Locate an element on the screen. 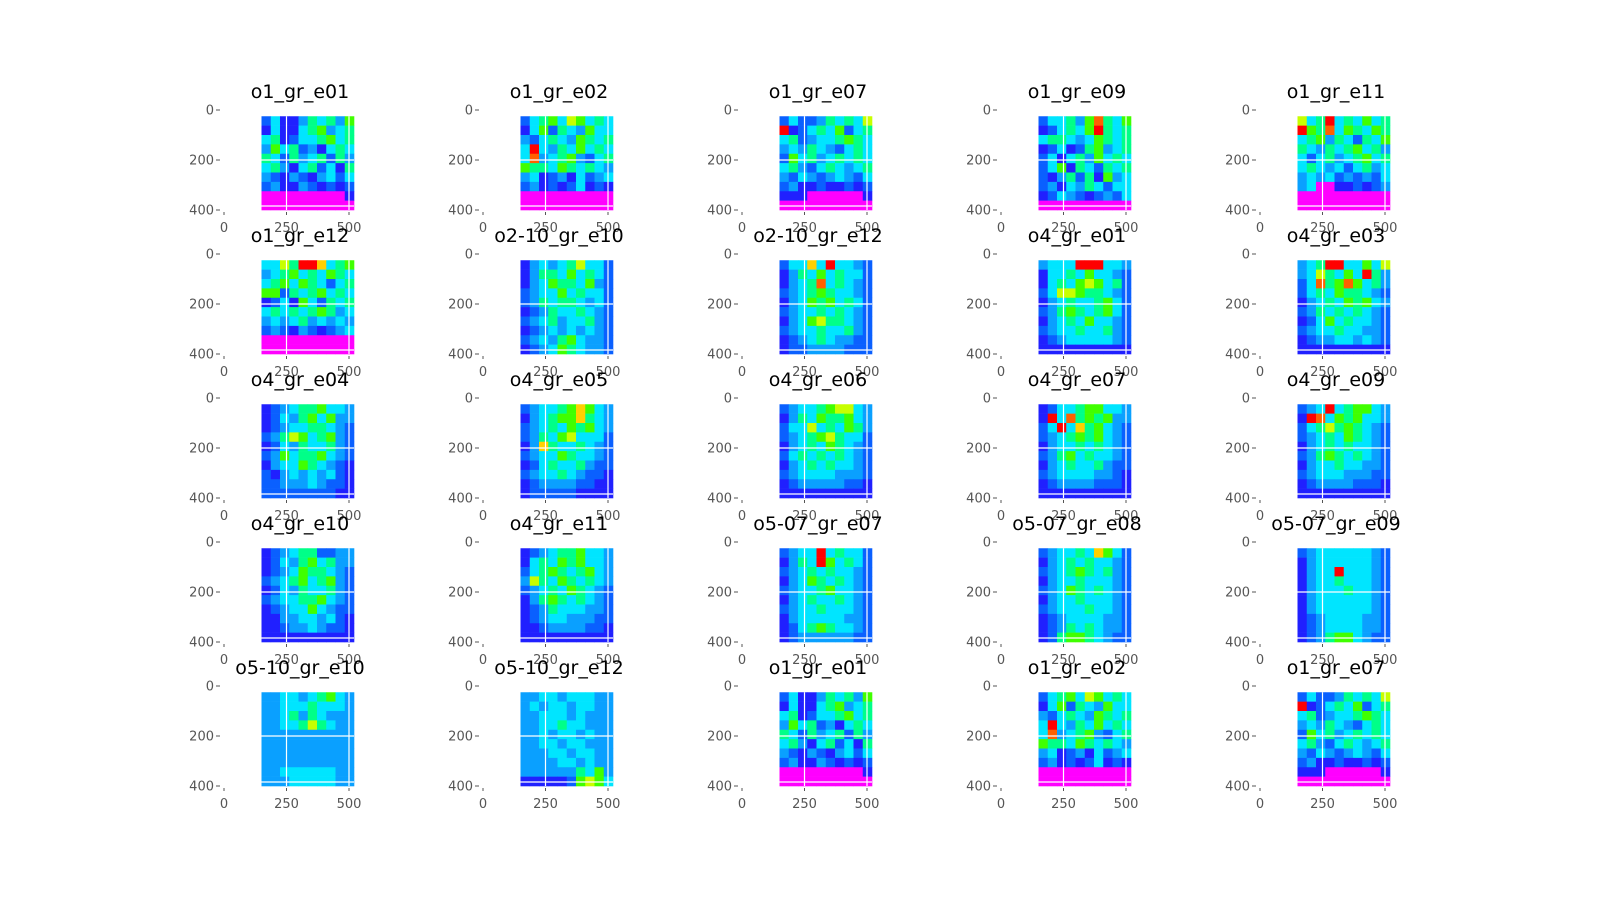 This screenshot has height=900, width=1600. x-tick-label: 500 is located at coordinates (349, 228).